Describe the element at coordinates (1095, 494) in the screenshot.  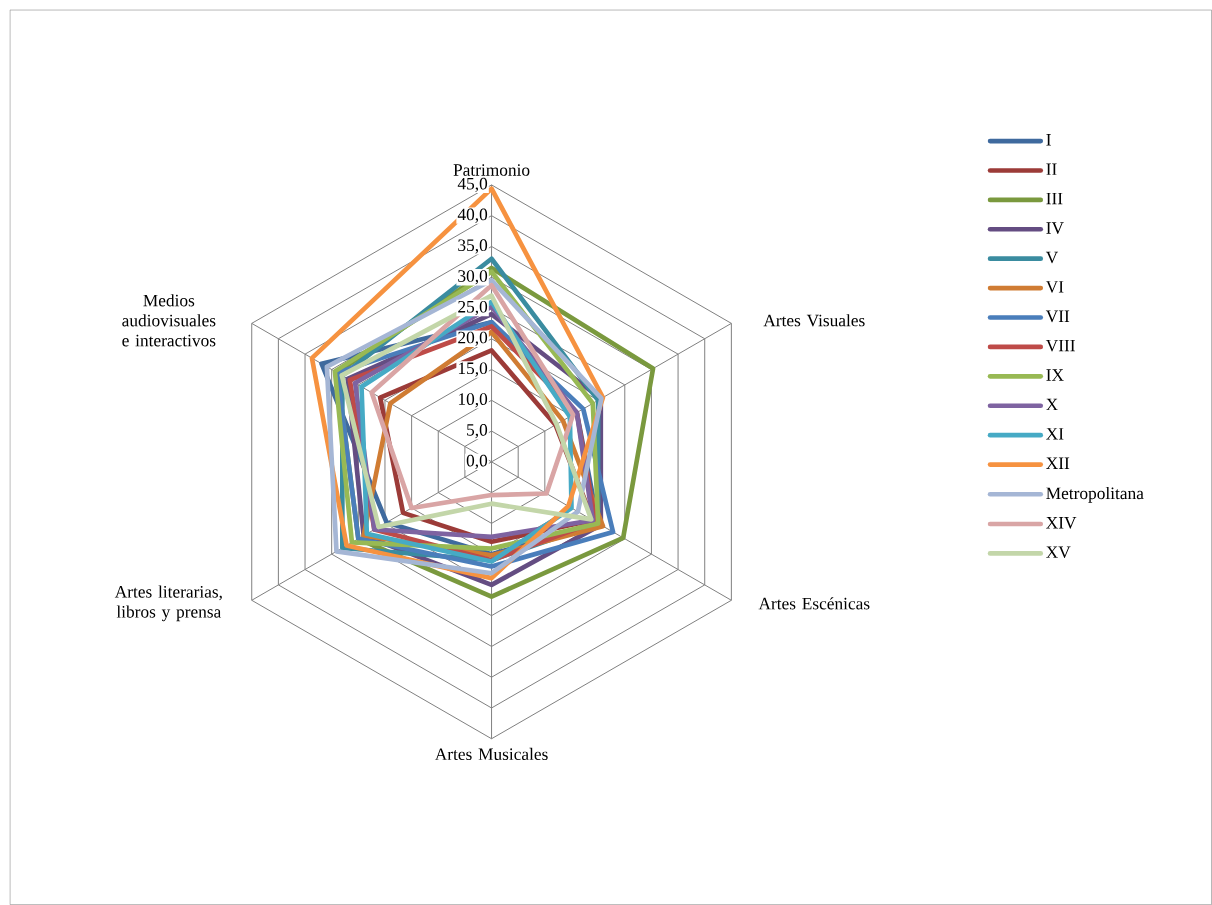
I see `legend-label: Metropolitana` at that location.